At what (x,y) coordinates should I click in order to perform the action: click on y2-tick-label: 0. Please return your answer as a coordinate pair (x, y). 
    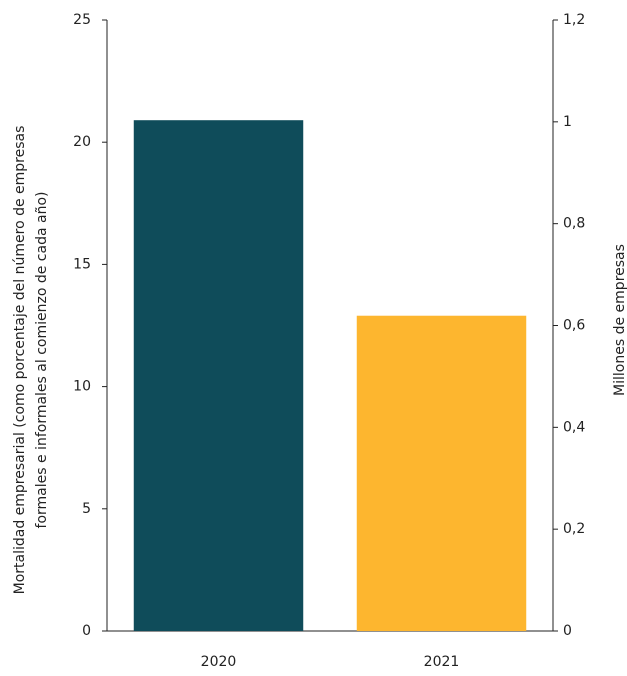
    Looking at the image, I should click on (567, 631).